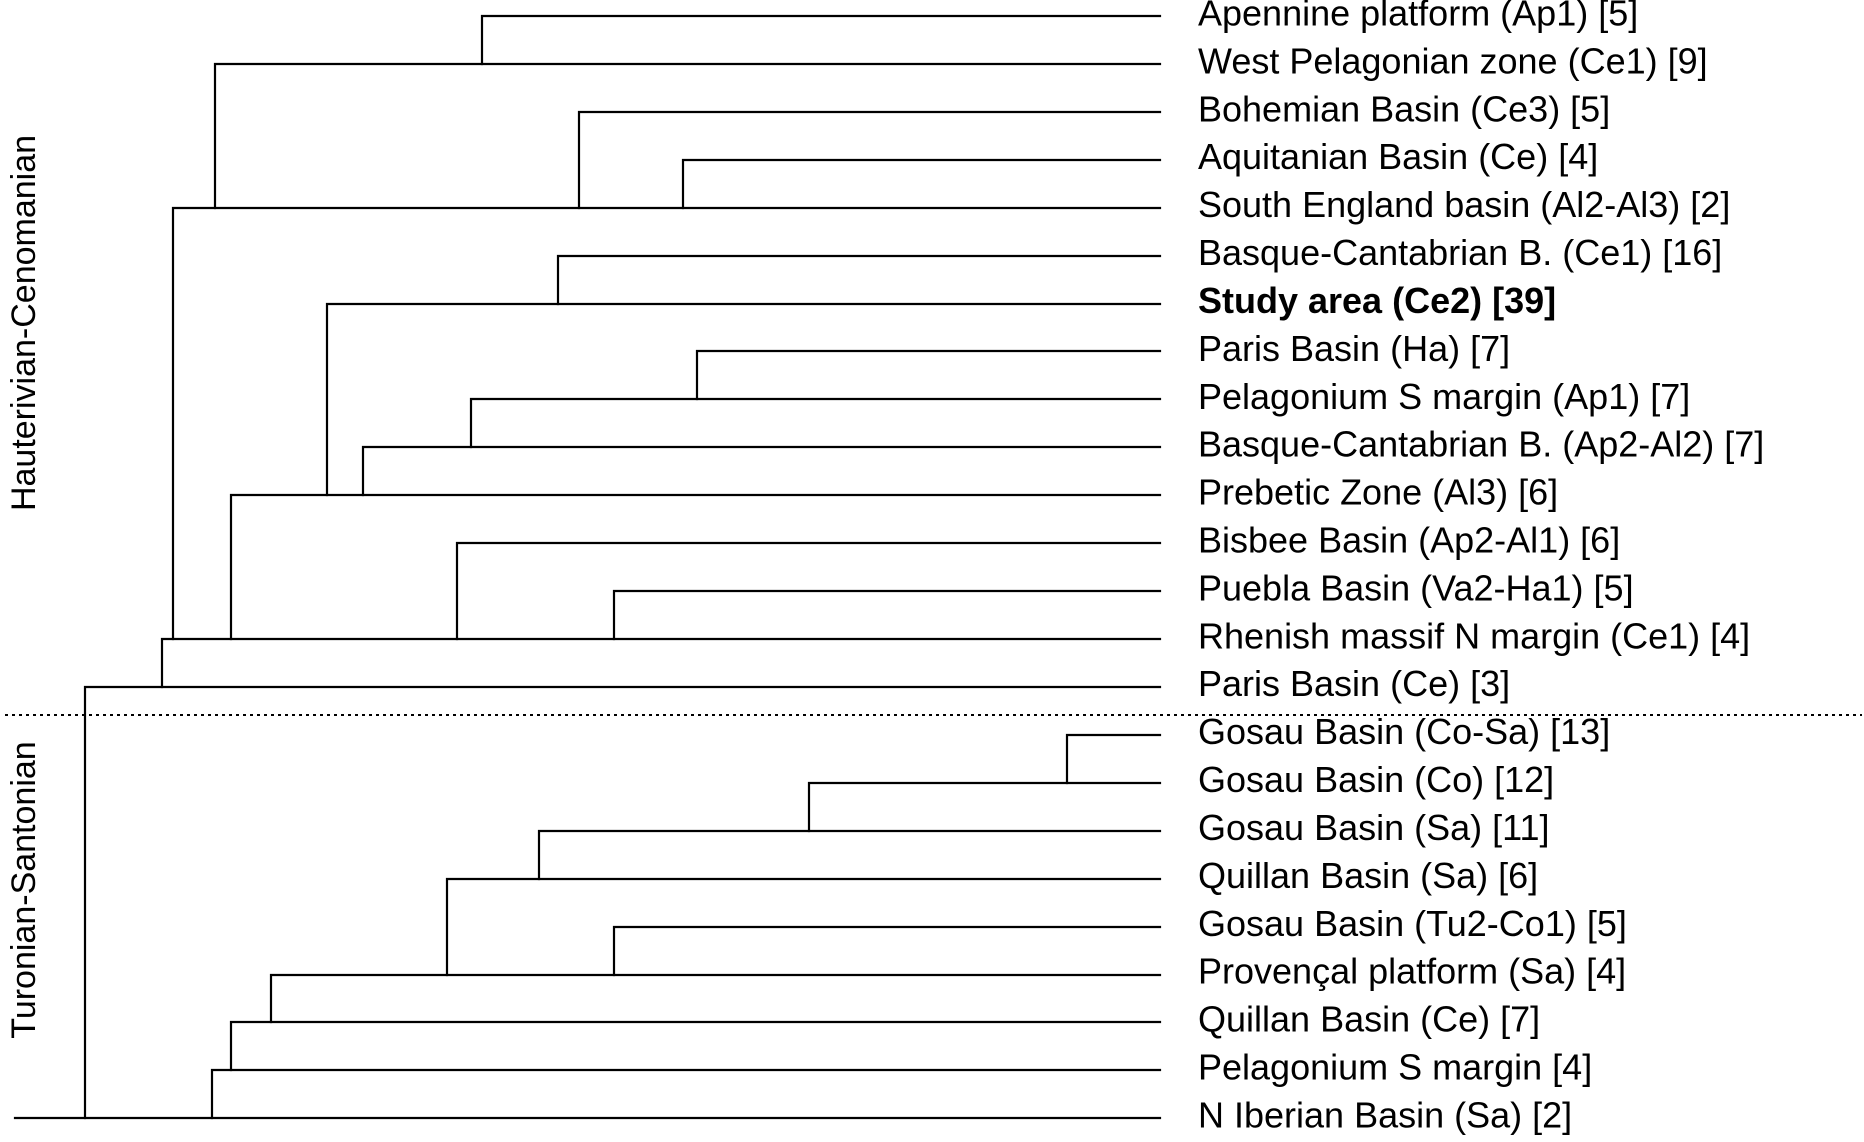  Describe the element at coordinates (761, 471) in the screenshot. I see `branch-prebetic-group` at that location.